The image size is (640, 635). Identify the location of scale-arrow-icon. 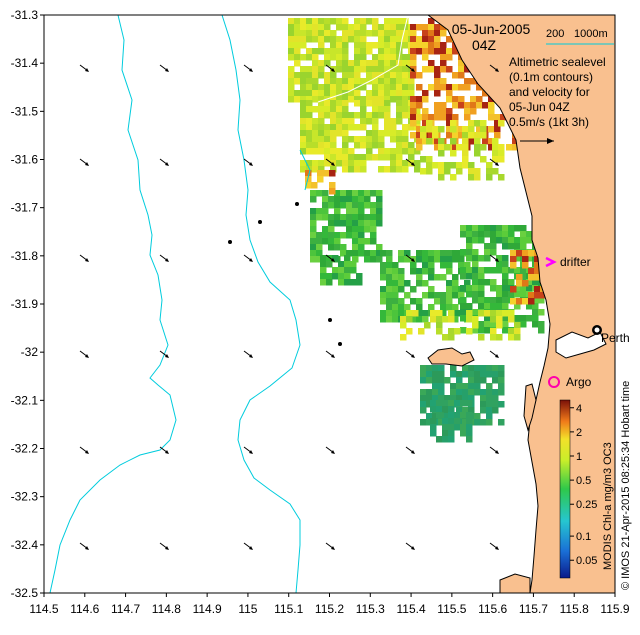
(537, 141).